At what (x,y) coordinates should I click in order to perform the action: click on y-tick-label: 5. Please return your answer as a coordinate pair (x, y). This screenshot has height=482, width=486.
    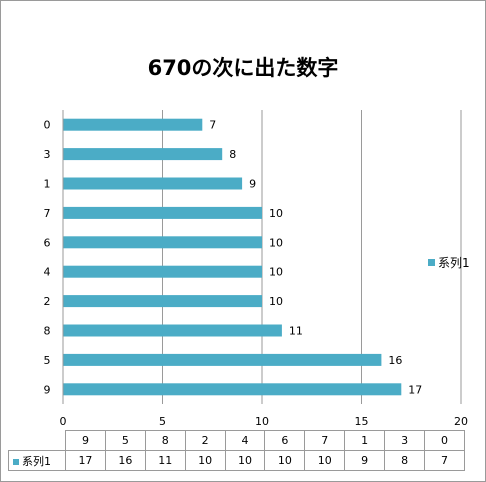
    Looking at the image, I should click on (47, 360).